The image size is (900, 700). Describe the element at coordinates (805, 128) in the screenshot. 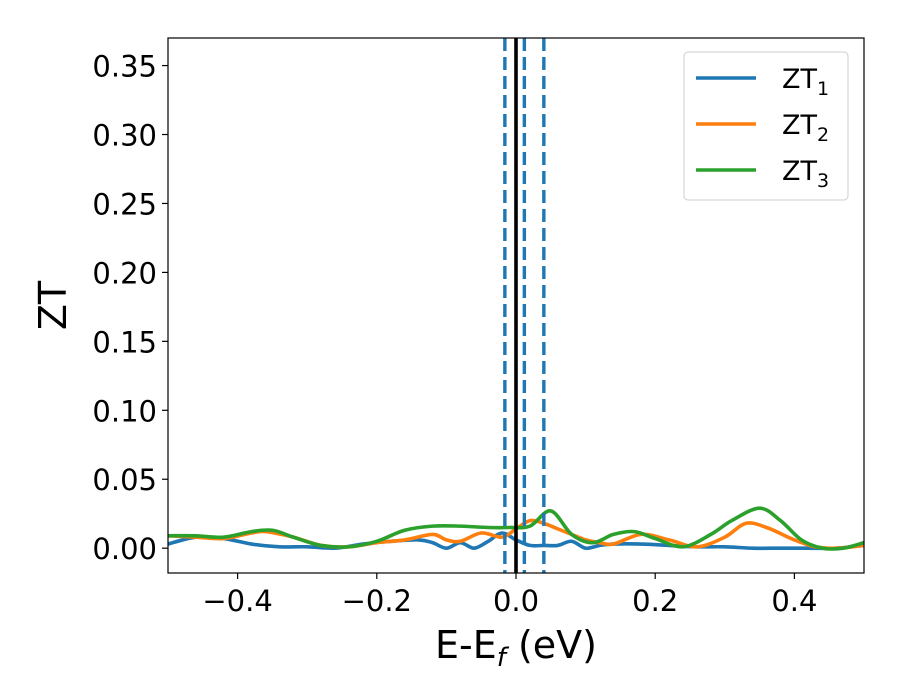

I see `legend-label: ZT2` at that location.